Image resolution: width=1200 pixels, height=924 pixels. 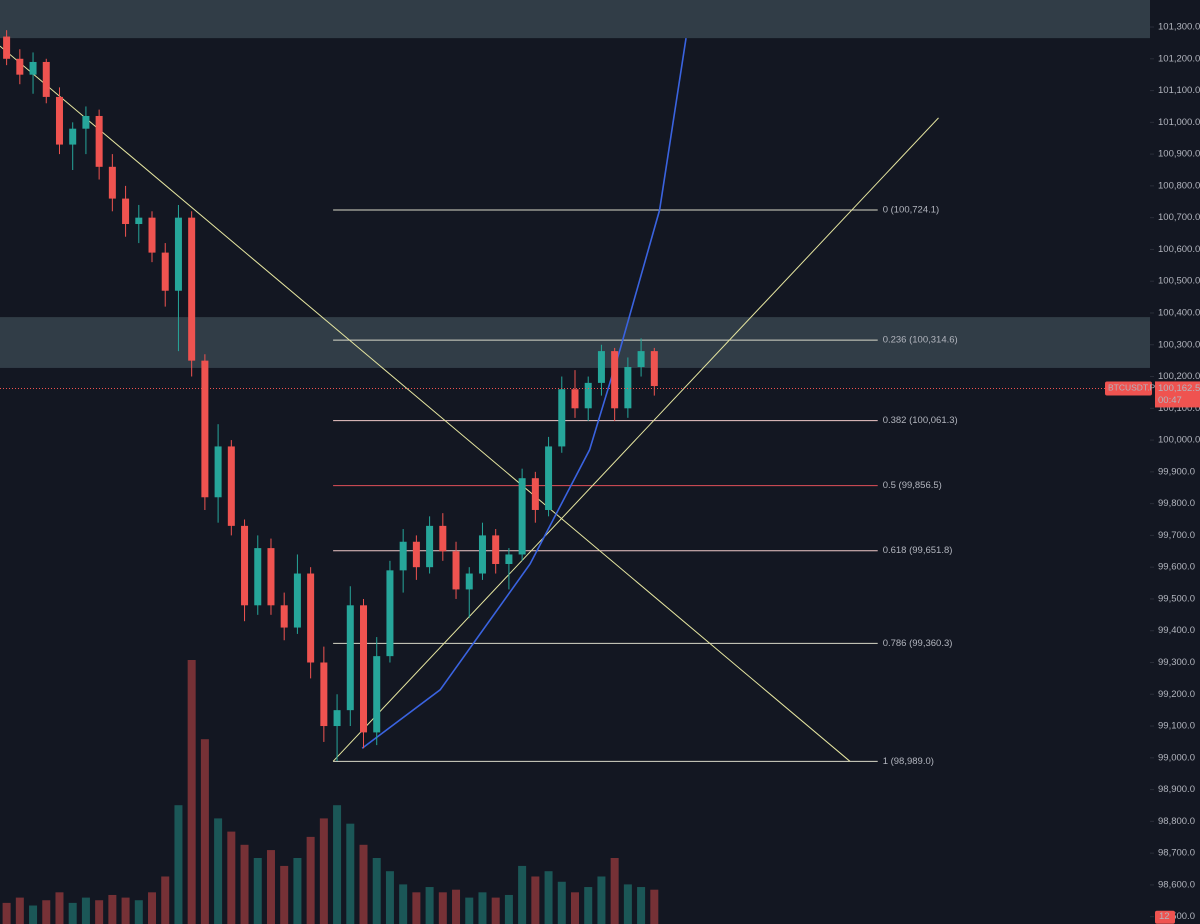 What do you see at coordinates (1176, 471) in the screenshot?
I see `y-tick-label: 99,900.0` at bounding box center [1176, 471].